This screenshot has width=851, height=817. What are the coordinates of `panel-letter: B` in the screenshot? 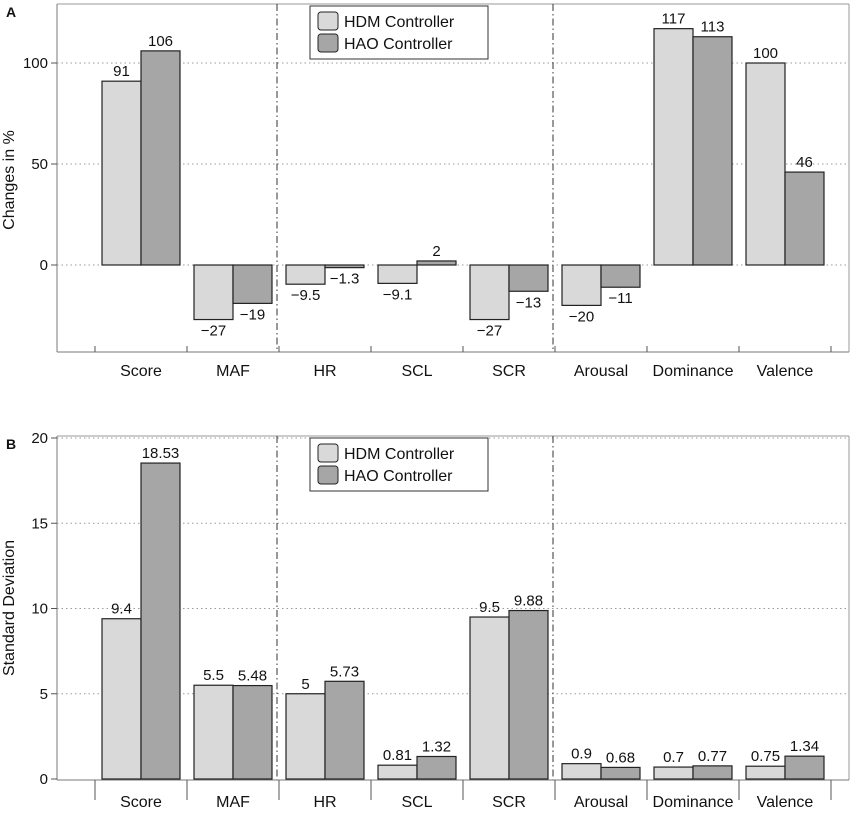 It's located at (11, 444).